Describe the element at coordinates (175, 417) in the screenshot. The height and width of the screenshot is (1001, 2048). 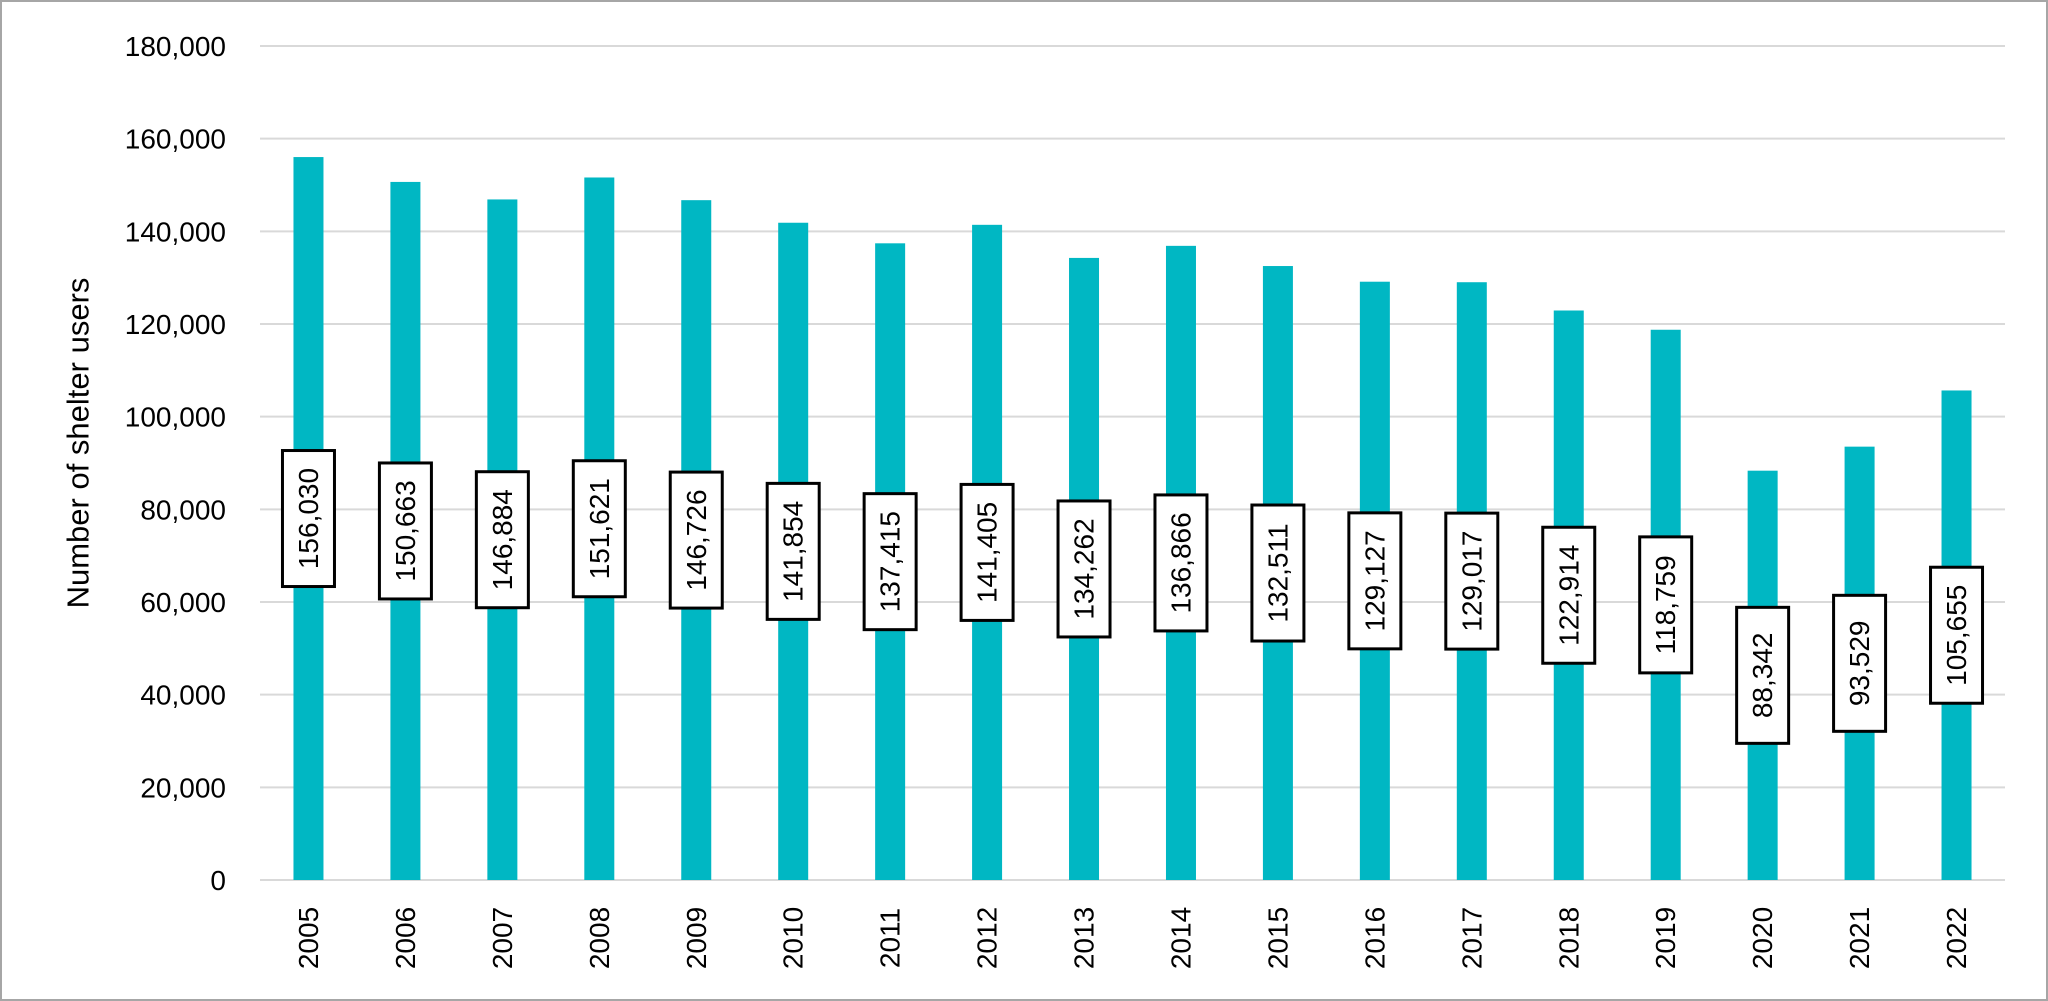
I see `y-tick-label: 100,000` at that location.